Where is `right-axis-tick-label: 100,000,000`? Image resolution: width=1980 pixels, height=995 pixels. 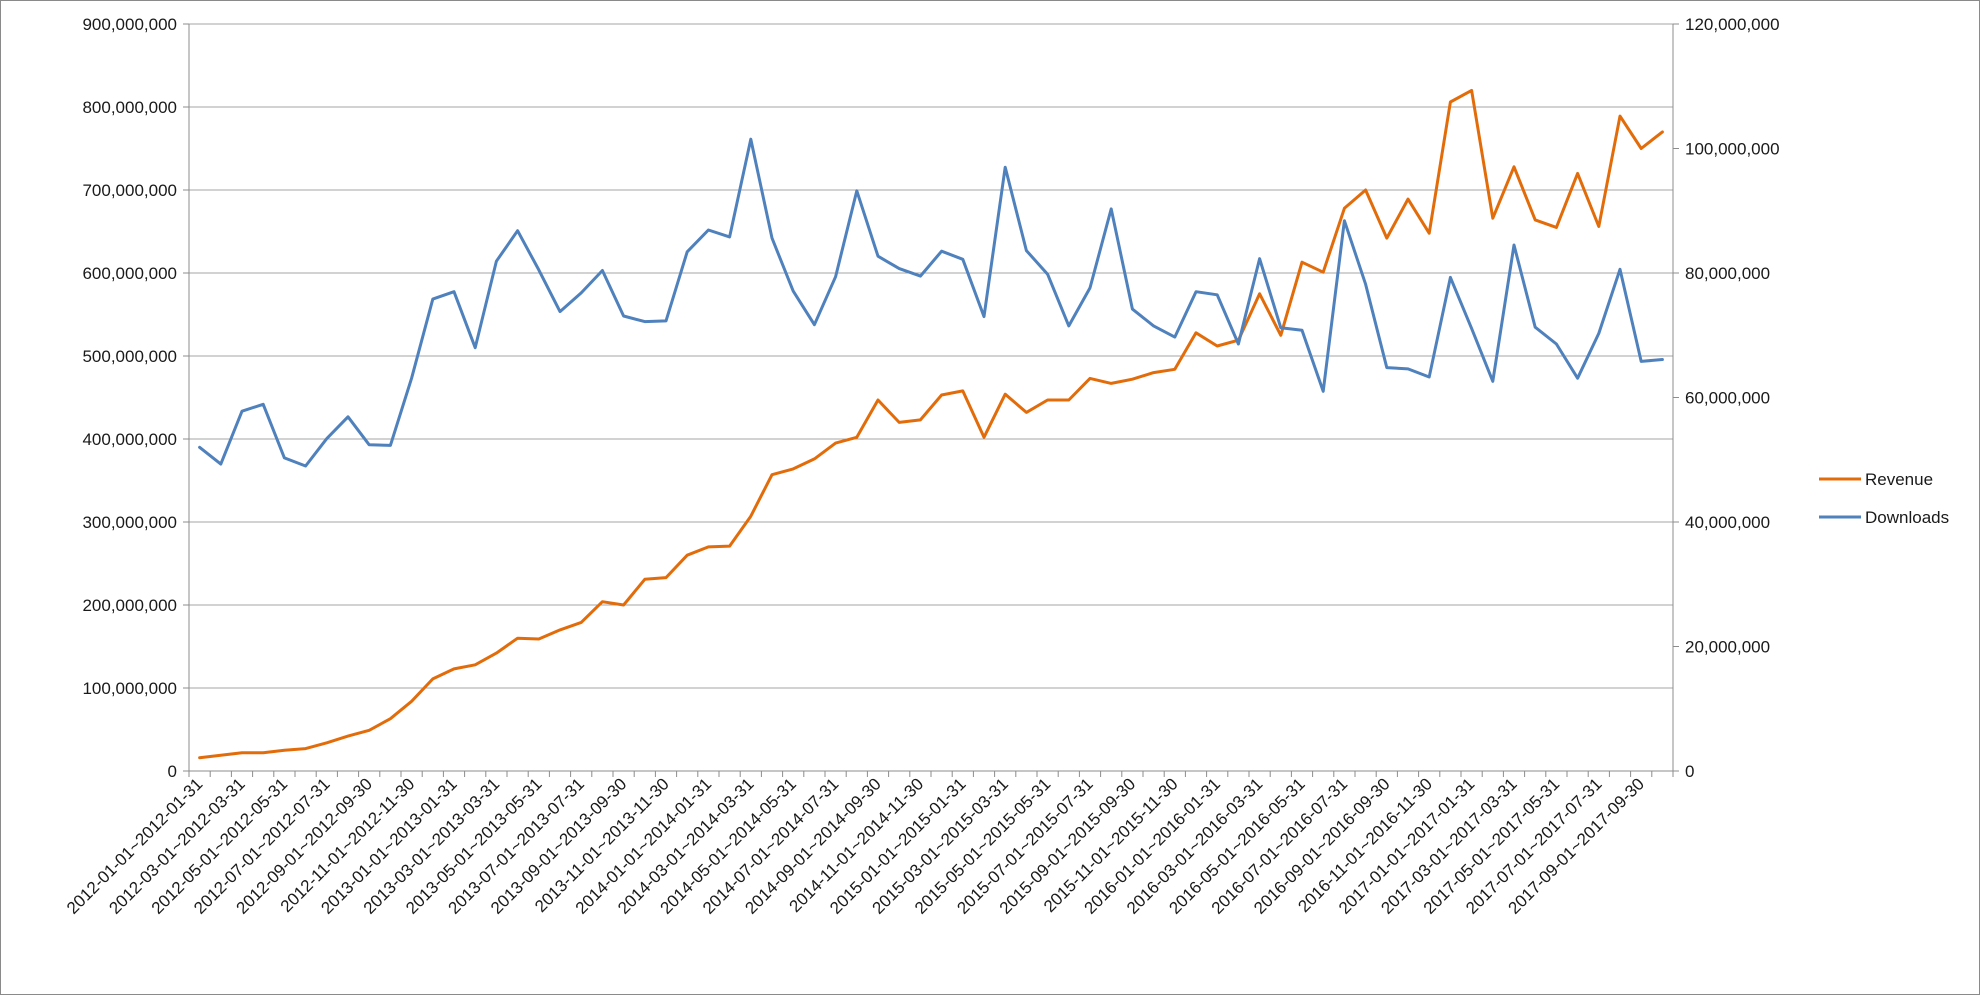 right-axis-tick-label: 100,000,000 is located at coordinates (1732, 149).